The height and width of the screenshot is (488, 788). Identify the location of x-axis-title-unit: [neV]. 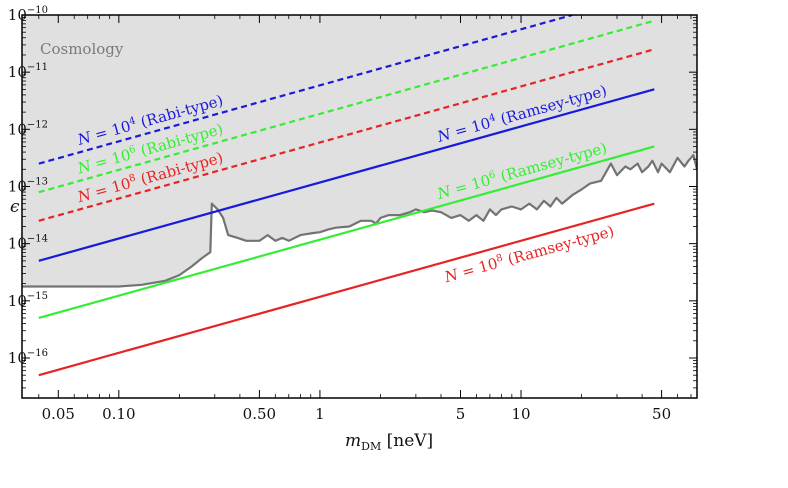
(407, 441).